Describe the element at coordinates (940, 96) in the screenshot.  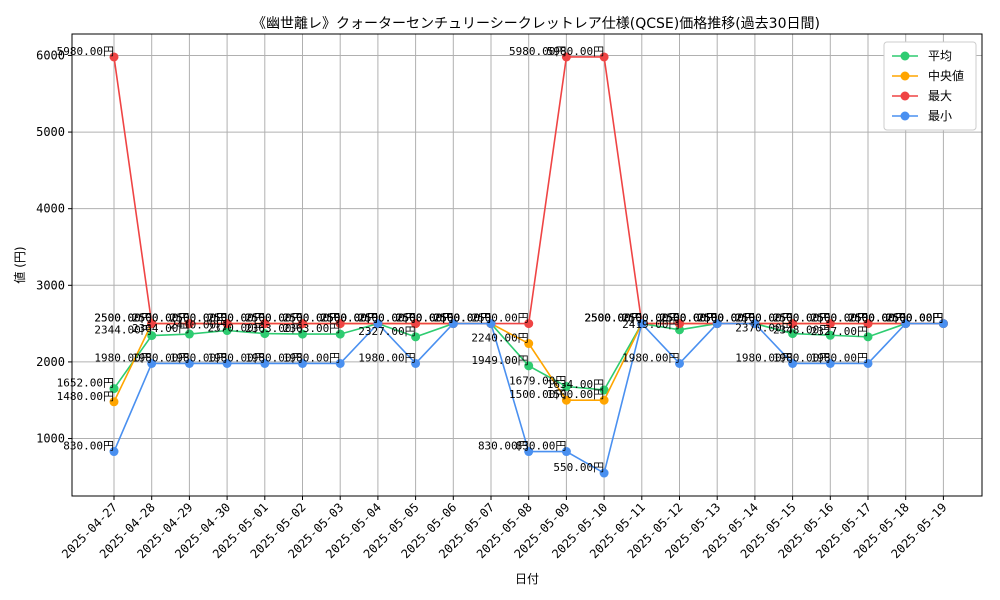
I see `legend-label: 最大` at that location.